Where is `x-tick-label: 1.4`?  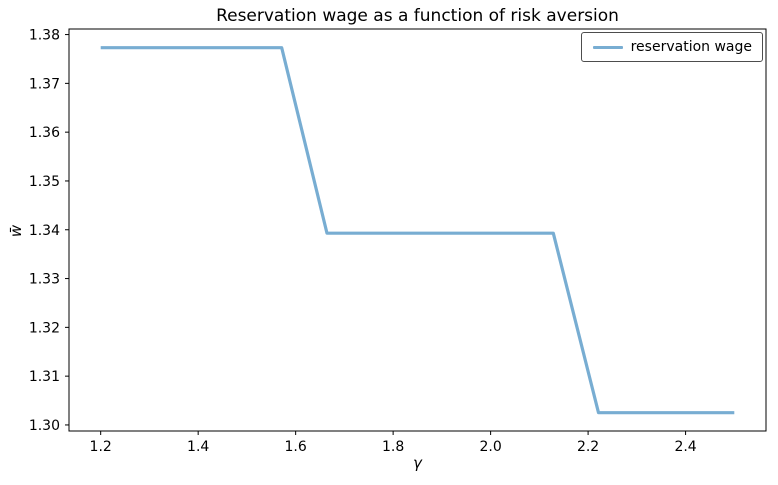 x-tick-label: 1.4 is located at coordinates (198, 447).